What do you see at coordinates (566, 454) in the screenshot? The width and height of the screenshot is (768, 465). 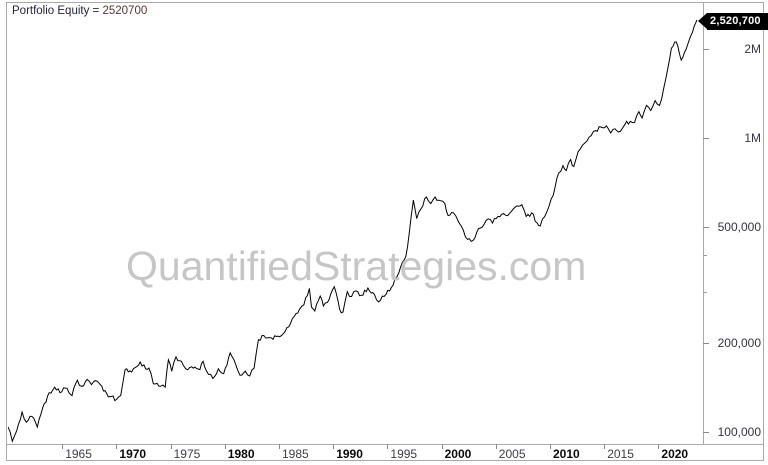 I see `x-axis-label: 2010` at bounding box center [566, 454].